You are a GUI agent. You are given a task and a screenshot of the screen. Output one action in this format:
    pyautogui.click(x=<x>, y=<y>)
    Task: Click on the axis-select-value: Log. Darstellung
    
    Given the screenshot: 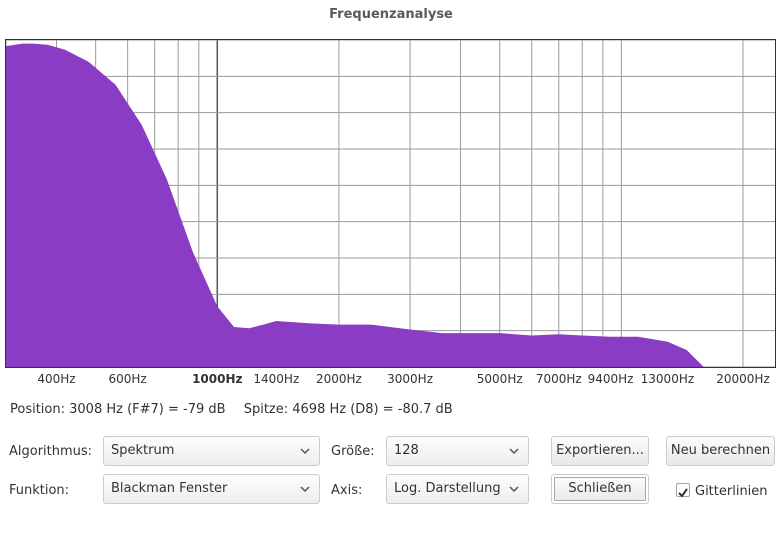 What is the action you would take?
    pyautogui.click(x=447, y=488)
    